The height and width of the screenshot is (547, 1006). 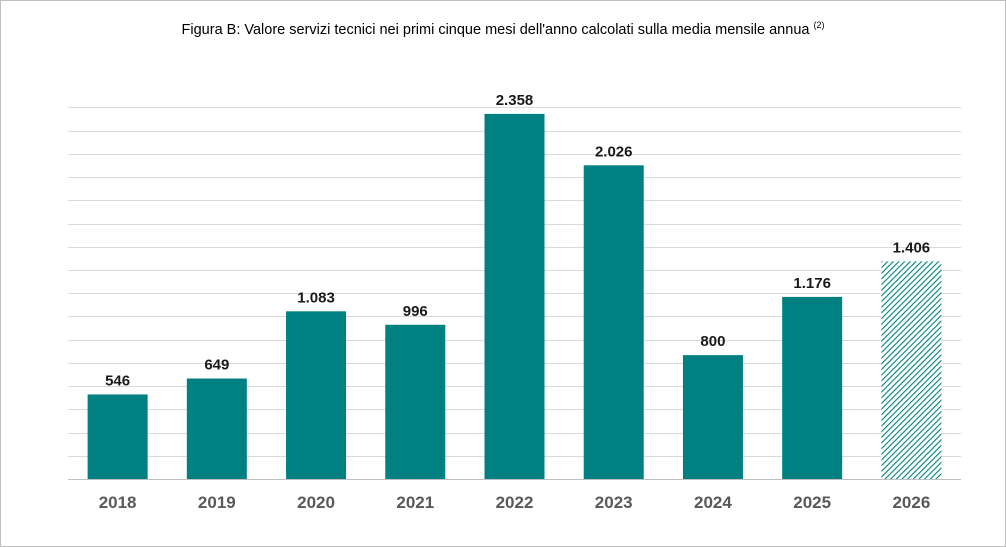 I want to click on bar-2022, so click(x=514, y=296).